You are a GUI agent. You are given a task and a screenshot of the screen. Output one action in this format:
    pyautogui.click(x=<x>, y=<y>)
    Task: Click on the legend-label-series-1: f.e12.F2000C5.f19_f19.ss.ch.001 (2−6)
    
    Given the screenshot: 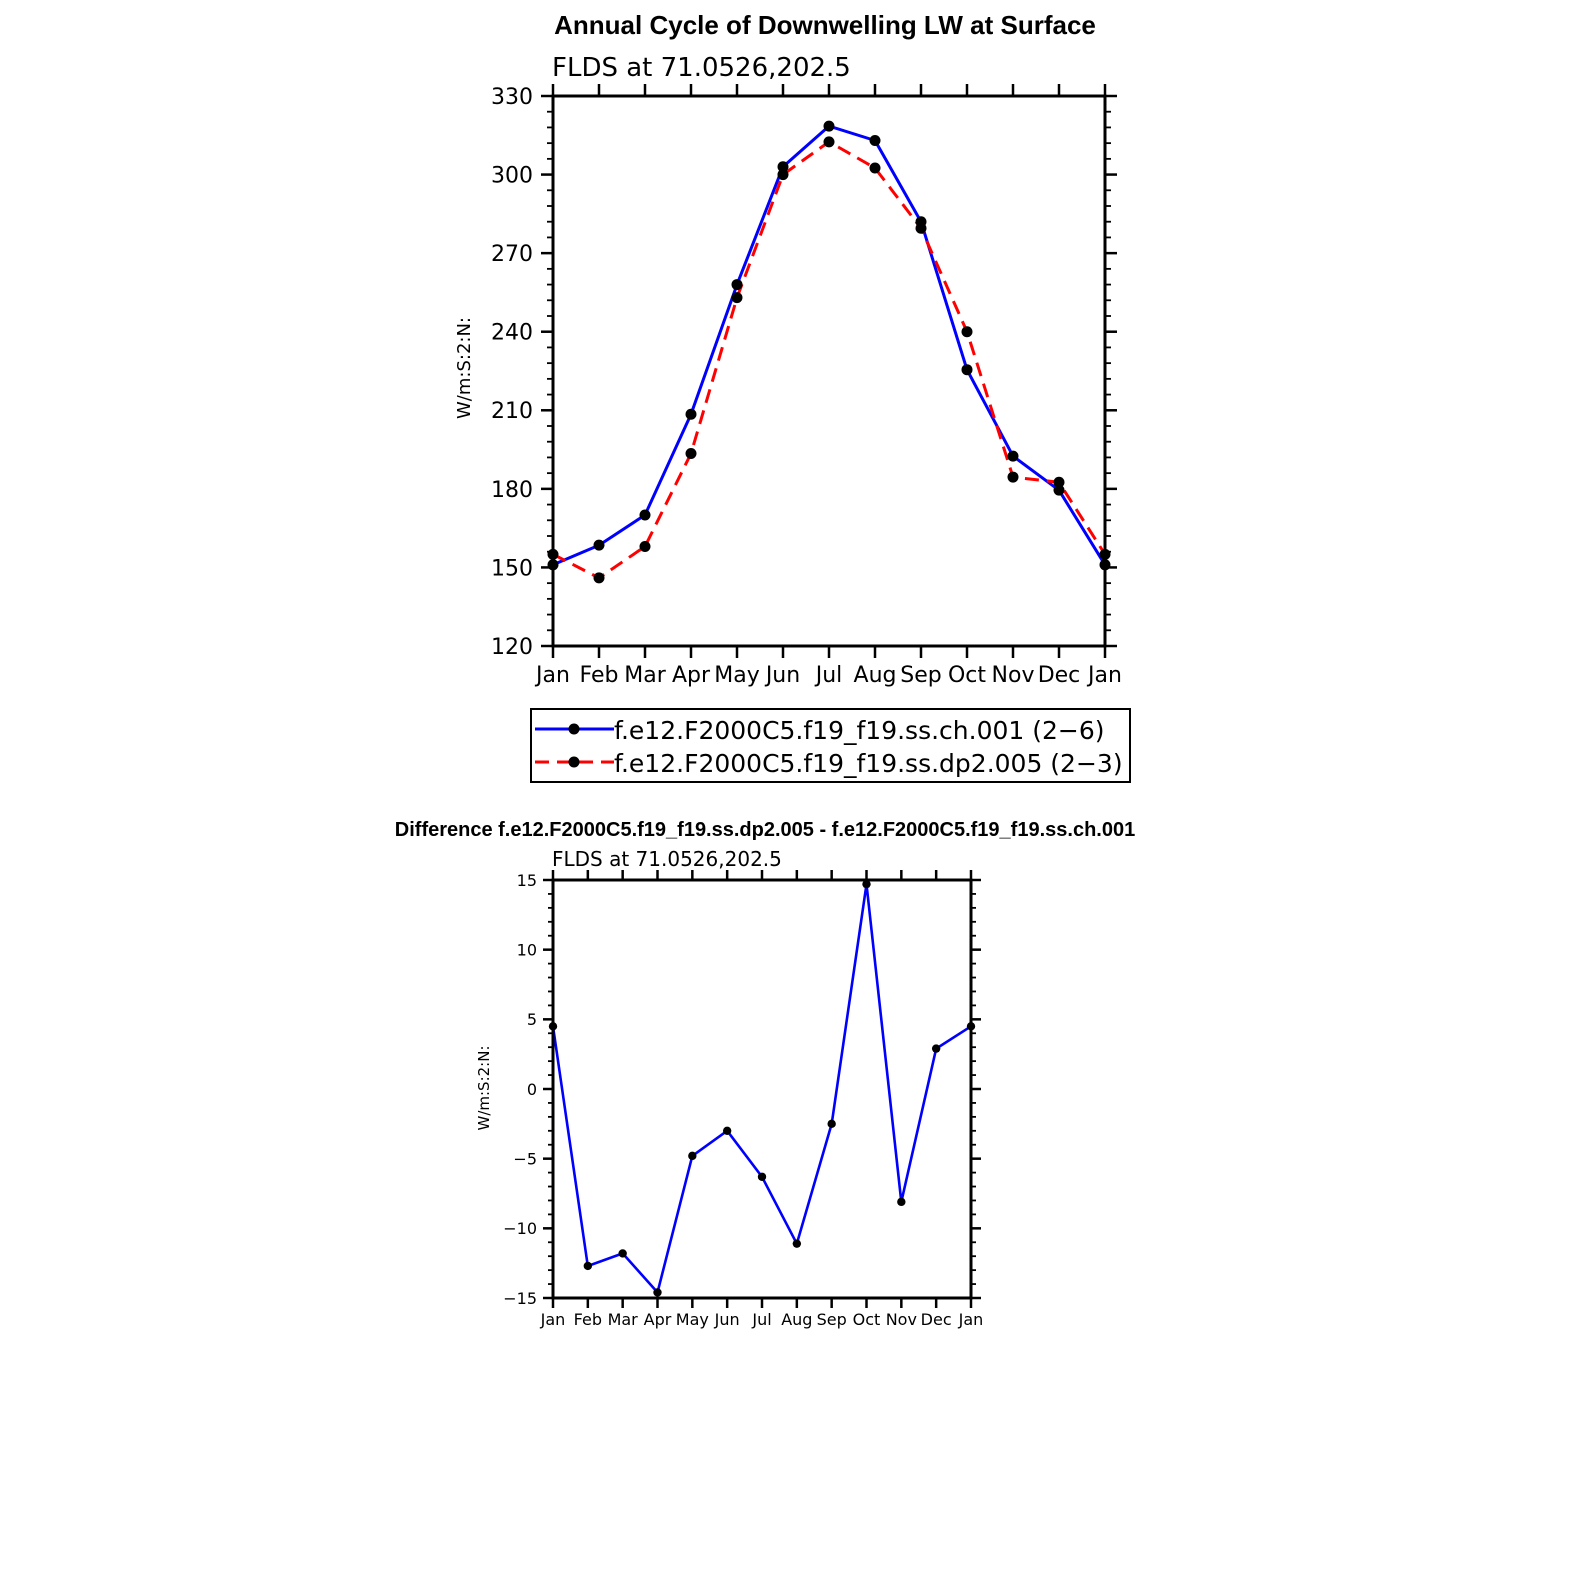 What is the action you would take?
    pyautogui.click(x=859, y=730)
    